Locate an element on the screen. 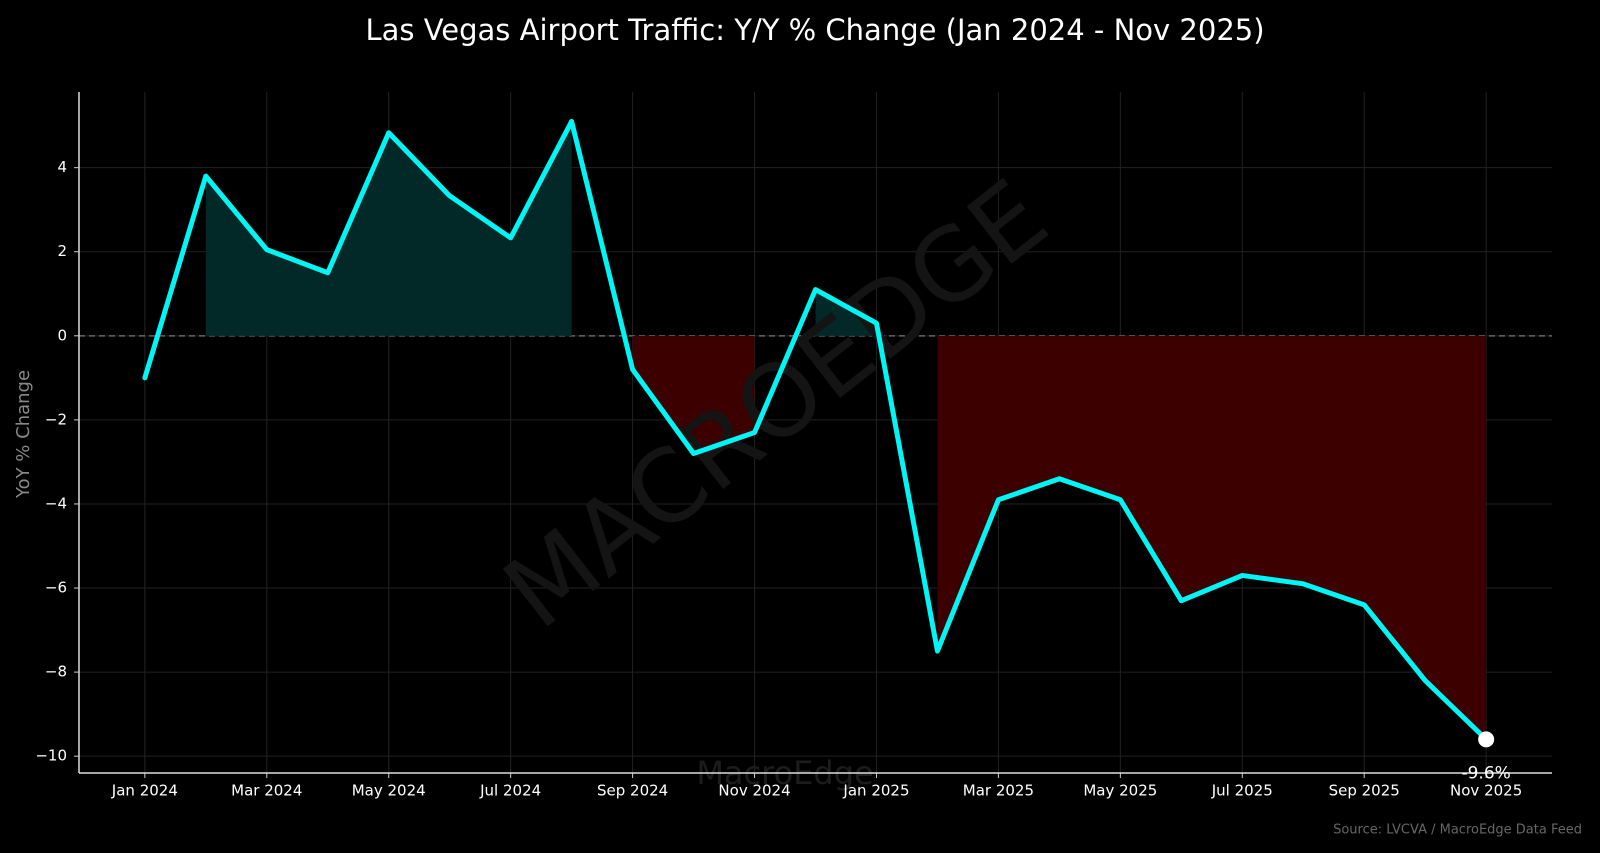 The width and height of the screenshot is (1600, 853). y-axis-label: YoY % Change is located at coordinates (23, 434).